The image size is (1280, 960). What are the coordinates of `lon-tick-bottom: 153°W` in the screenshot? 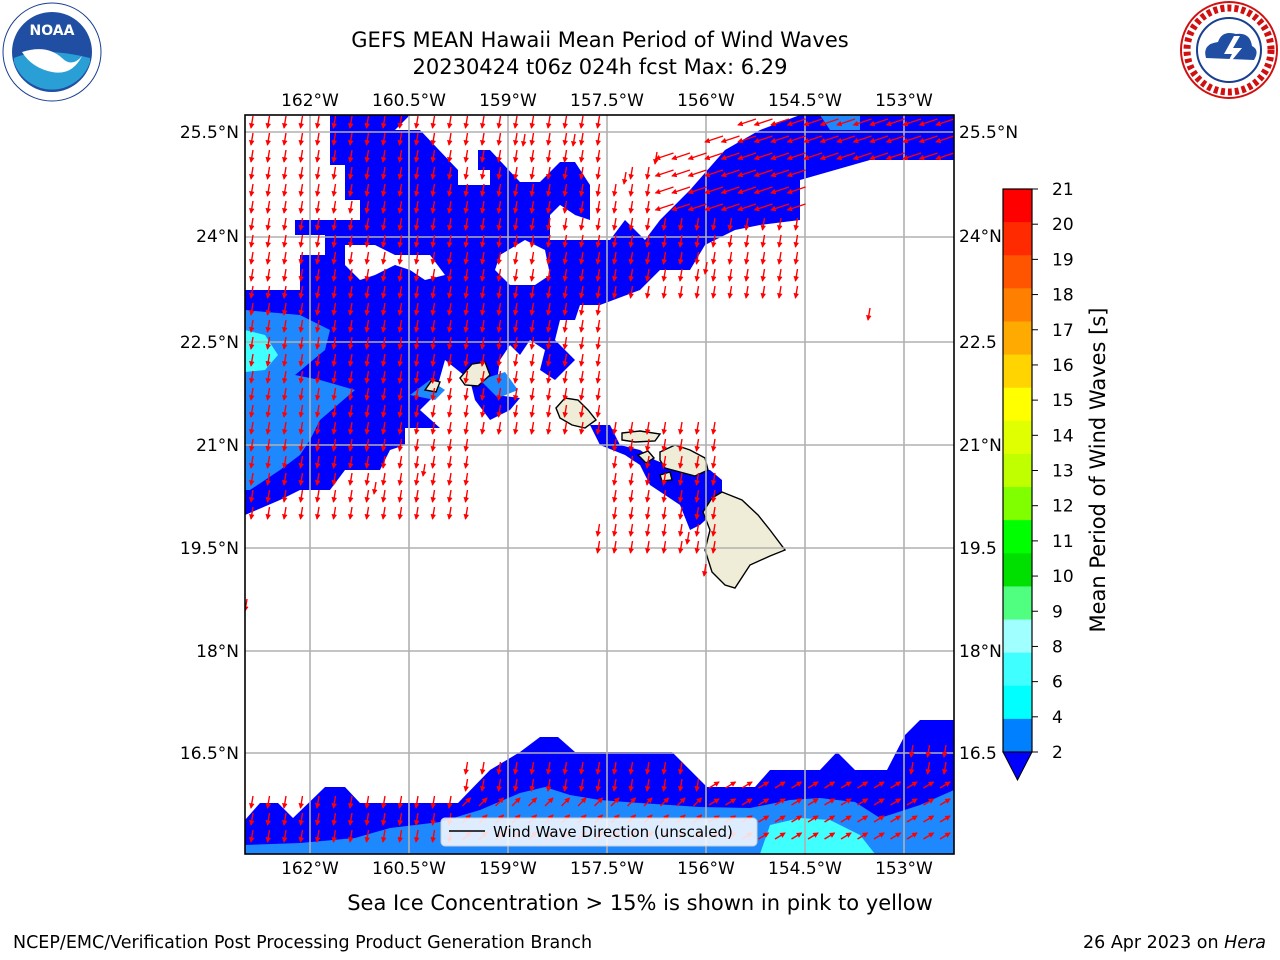 It's located at (904, 869).